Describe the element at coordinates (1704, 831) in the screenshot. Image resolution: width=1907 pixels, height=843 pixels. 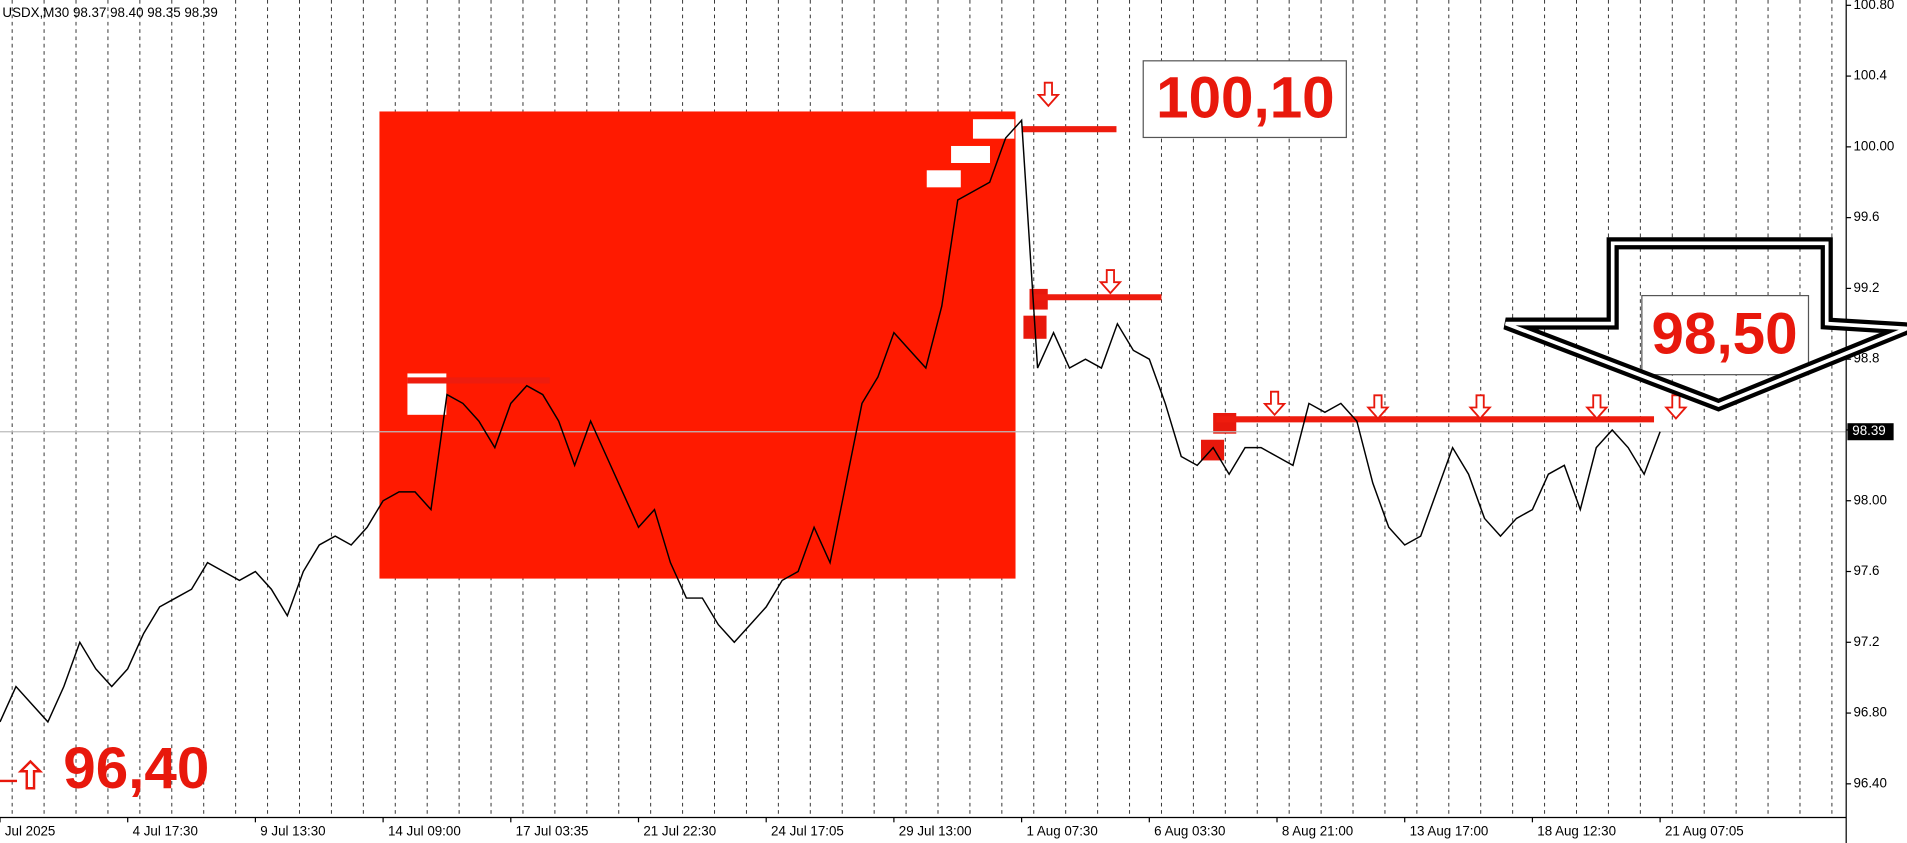
I see `x-tick-label: 21 Aug 07:05` at that location.